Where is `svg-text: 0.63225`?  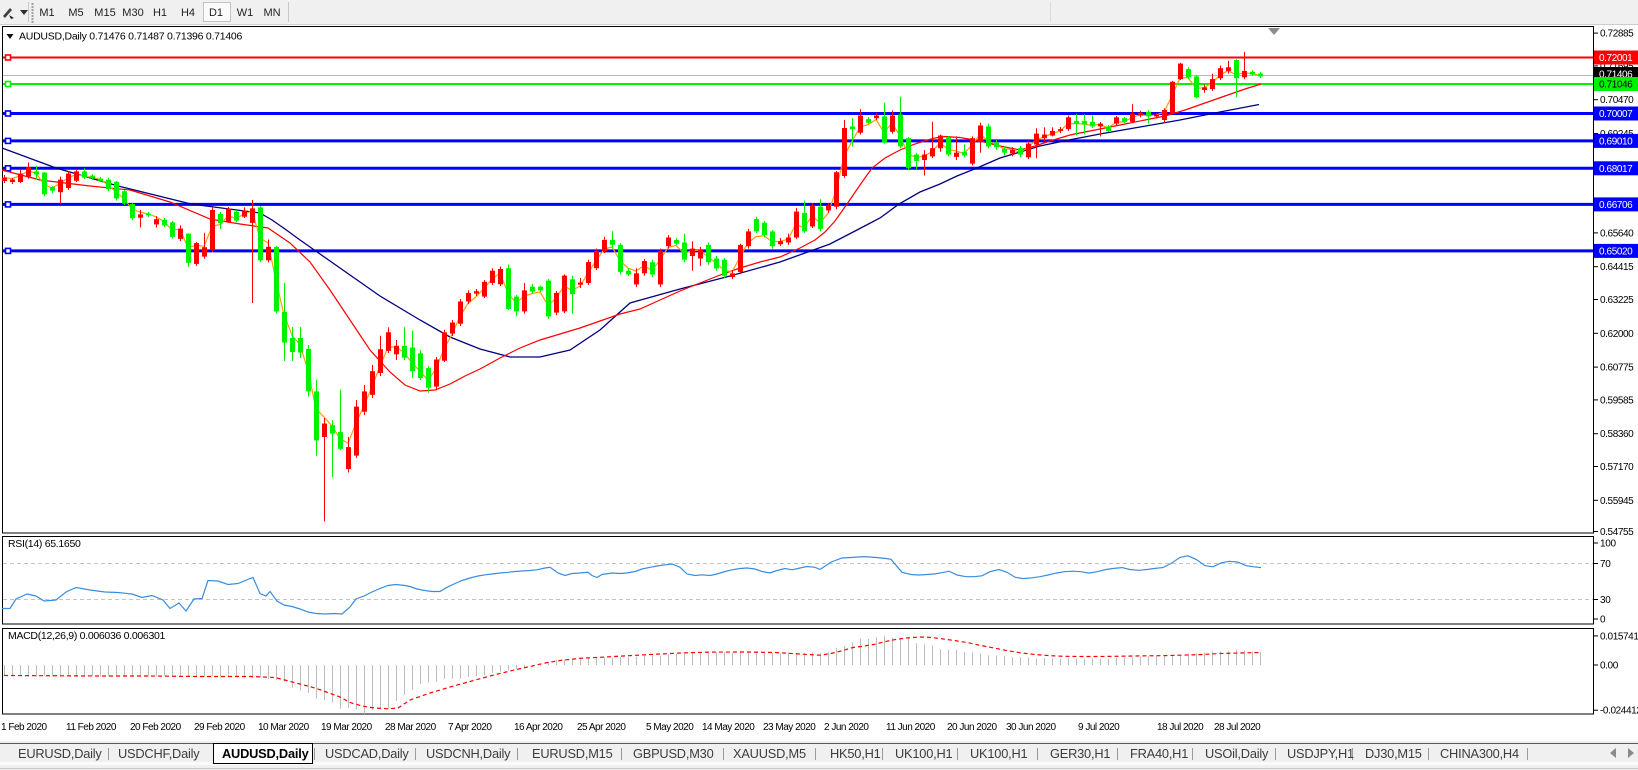
svg-text: 0.63225 is located at coordinates (1617, 300).